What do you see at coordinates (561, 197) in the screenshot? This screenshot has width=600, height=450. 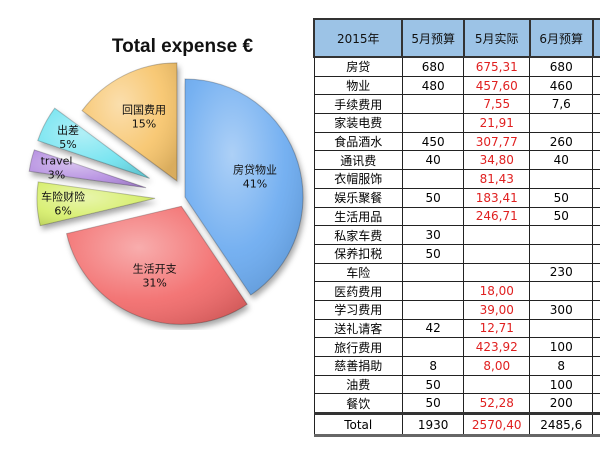 I see `row-june-budget: 50` at bounding box center [561, 197].